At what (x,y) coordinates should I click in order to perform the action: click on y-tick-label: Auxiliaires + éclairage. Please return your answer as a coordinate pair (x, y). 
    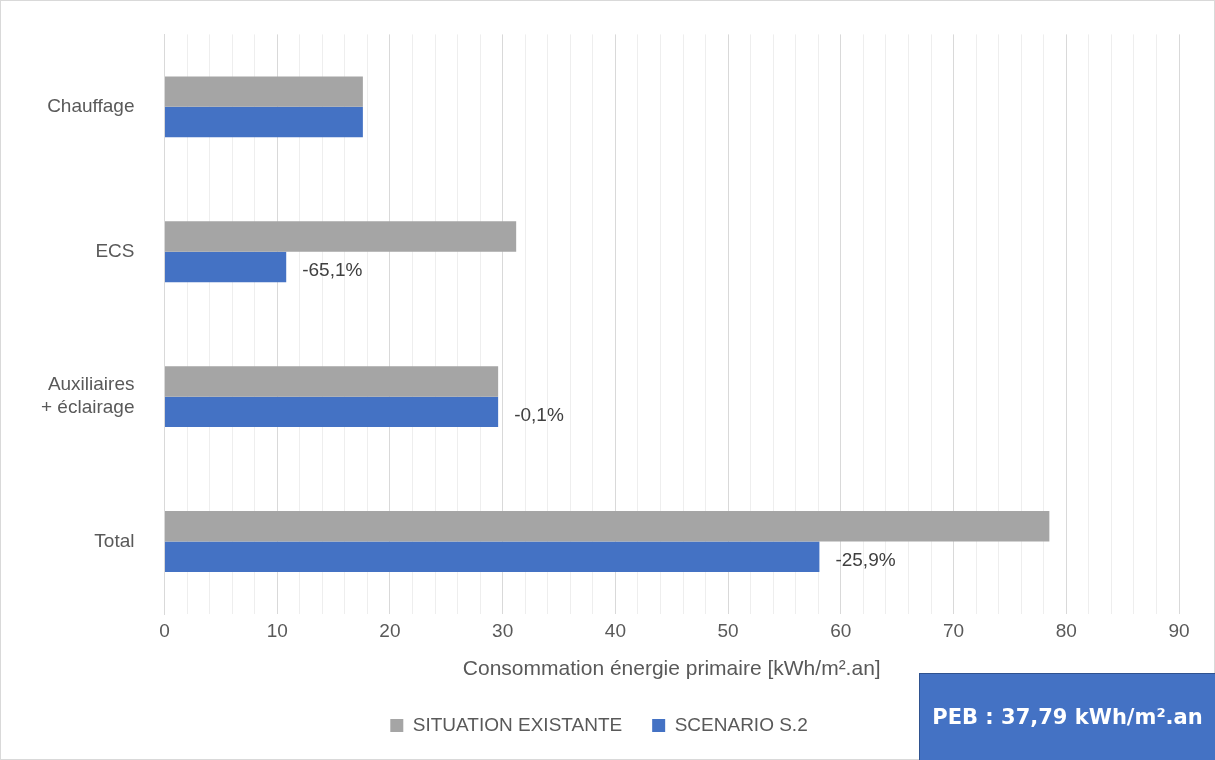
    Looking at the image, I should click on (87, 395).